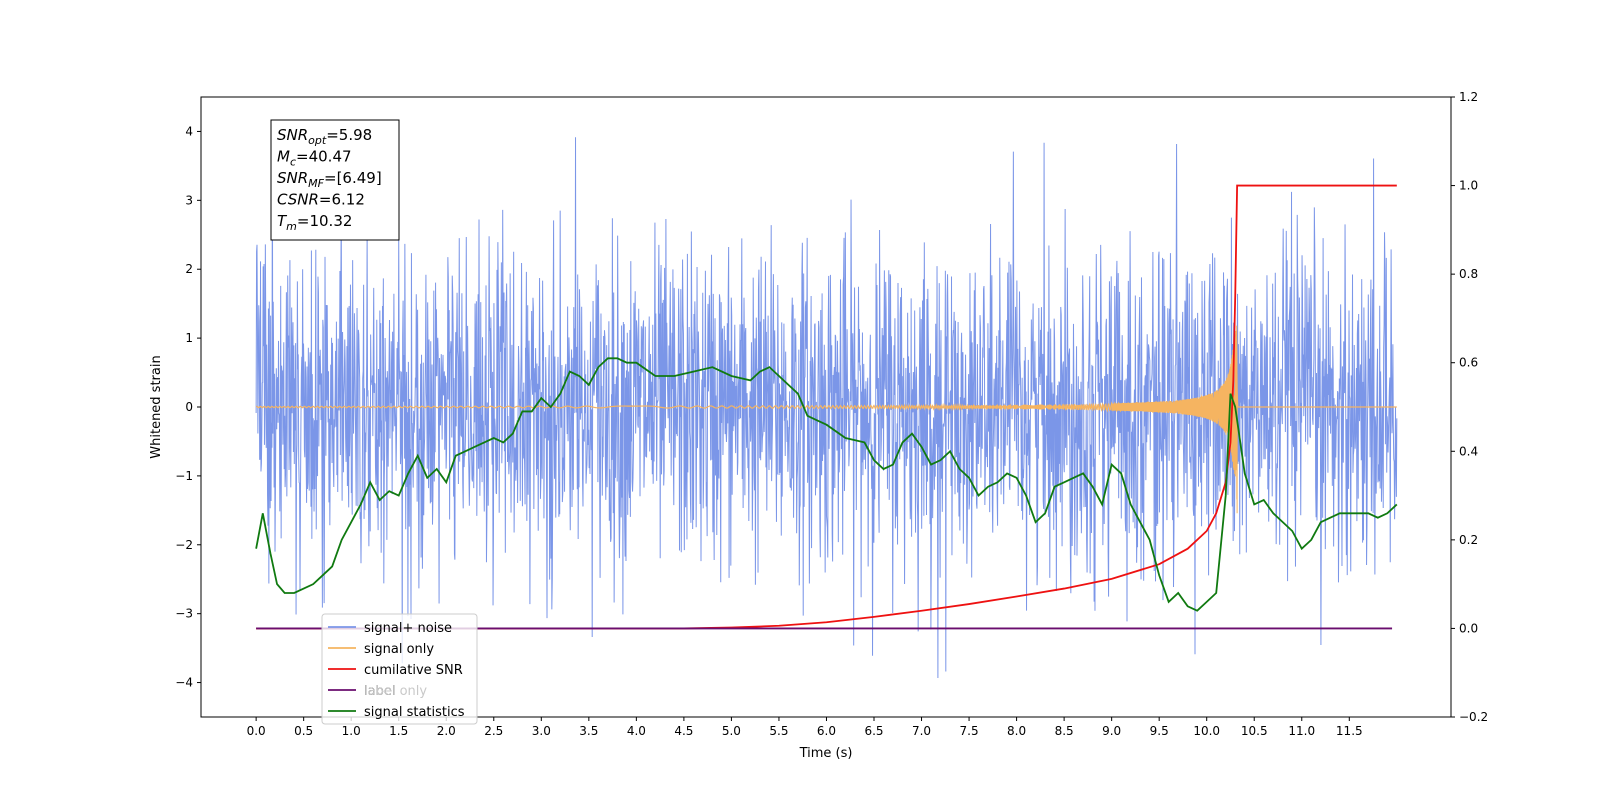 The width and height of the screenshot is (1600, 800). I want to click on y-axis-label: Whitened strain, so click(156, 406).